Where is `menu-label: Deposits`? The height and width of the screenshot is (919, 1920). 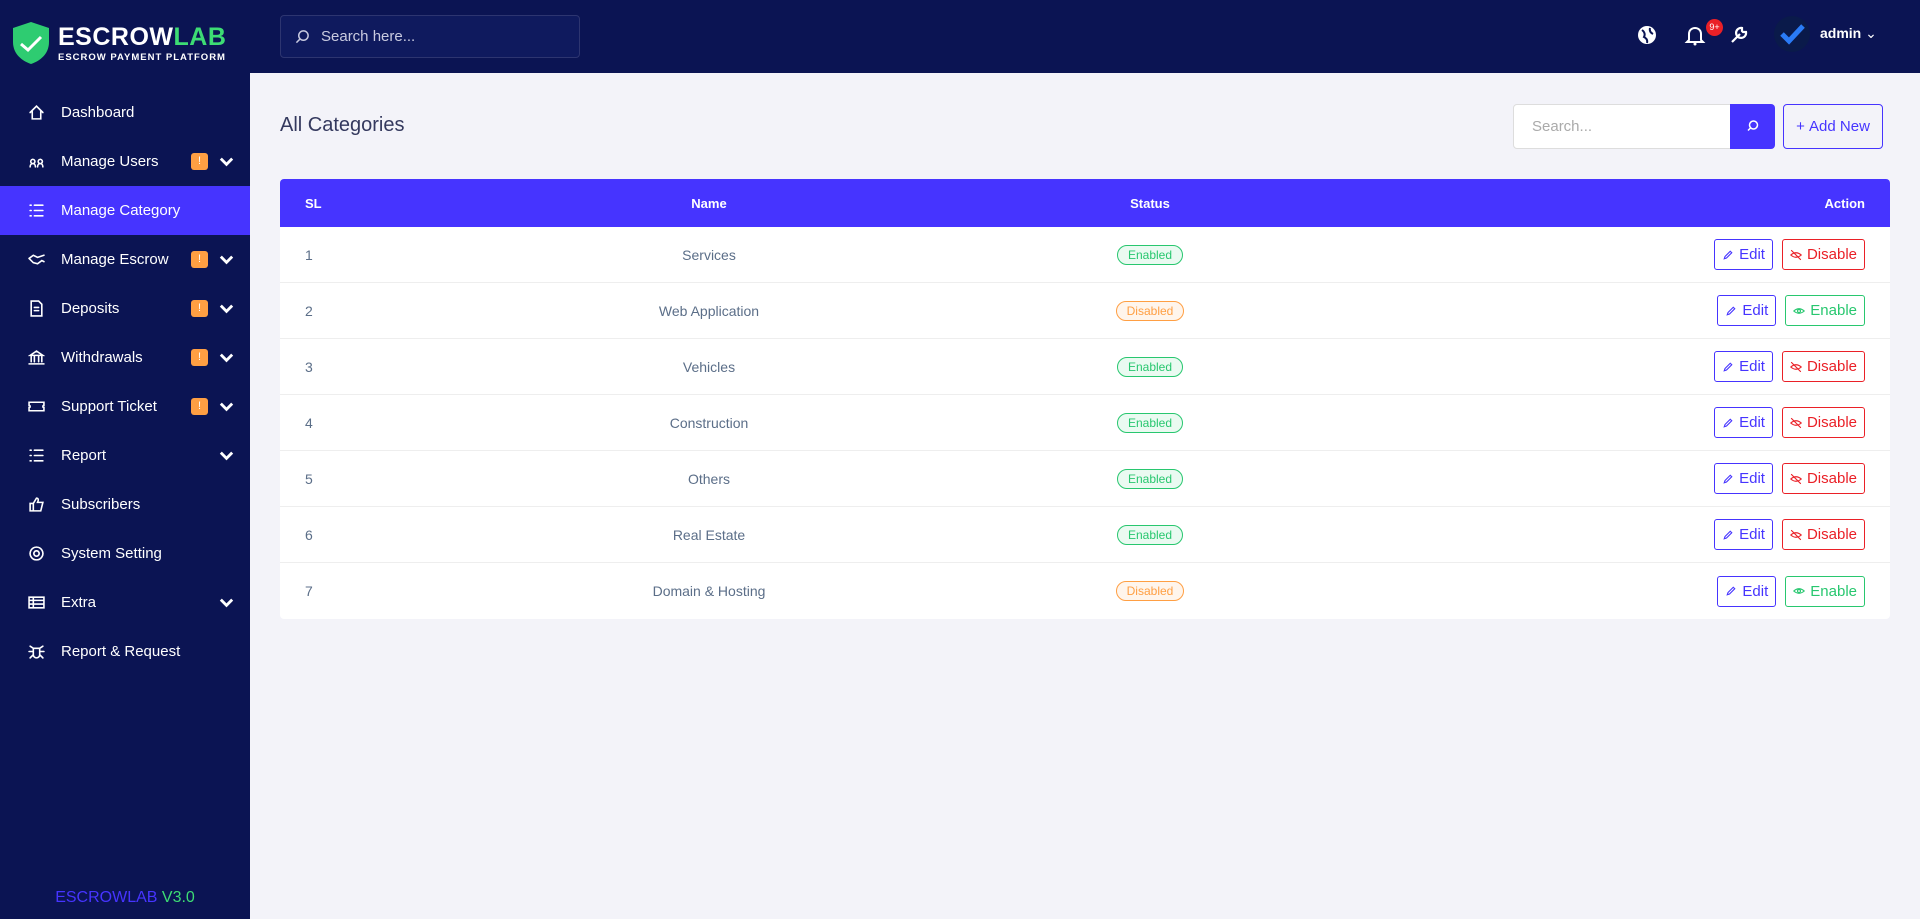
menu-label: Deposits is located at coordinates (90, 308).